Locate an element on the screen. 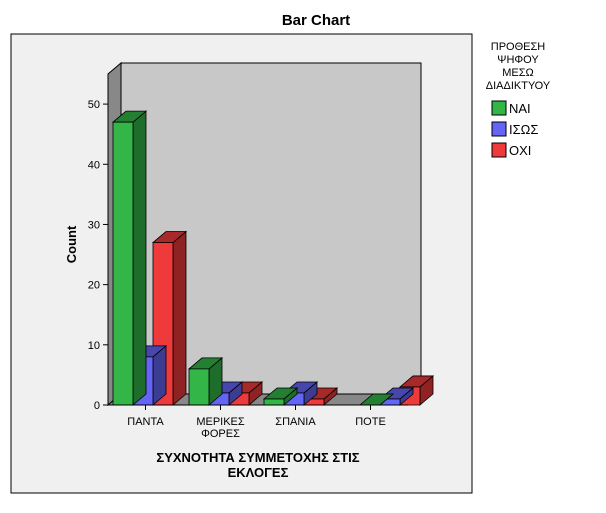 The width and height of the screenshot is (606, 513). legend-label: ΝΑΙ is located at coordinates (520, 108).